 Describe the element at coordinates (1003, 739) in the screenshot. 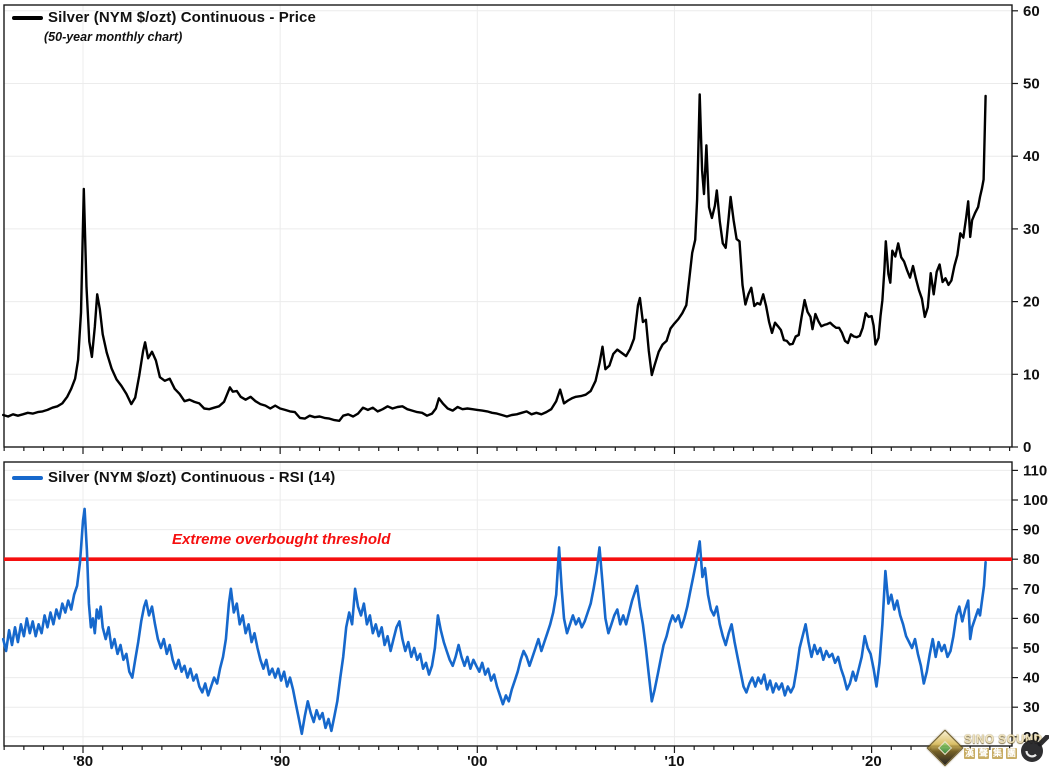

I see `watermark-brand: SINO SOUND` at that location.